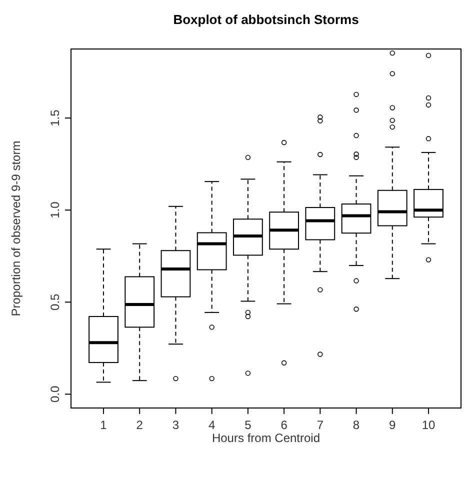 The width and height of the screenshot is (474, 477). Describe the element at coordinates (140, 425) in the screenshot. I see `x-tick-label: 2` at that location.